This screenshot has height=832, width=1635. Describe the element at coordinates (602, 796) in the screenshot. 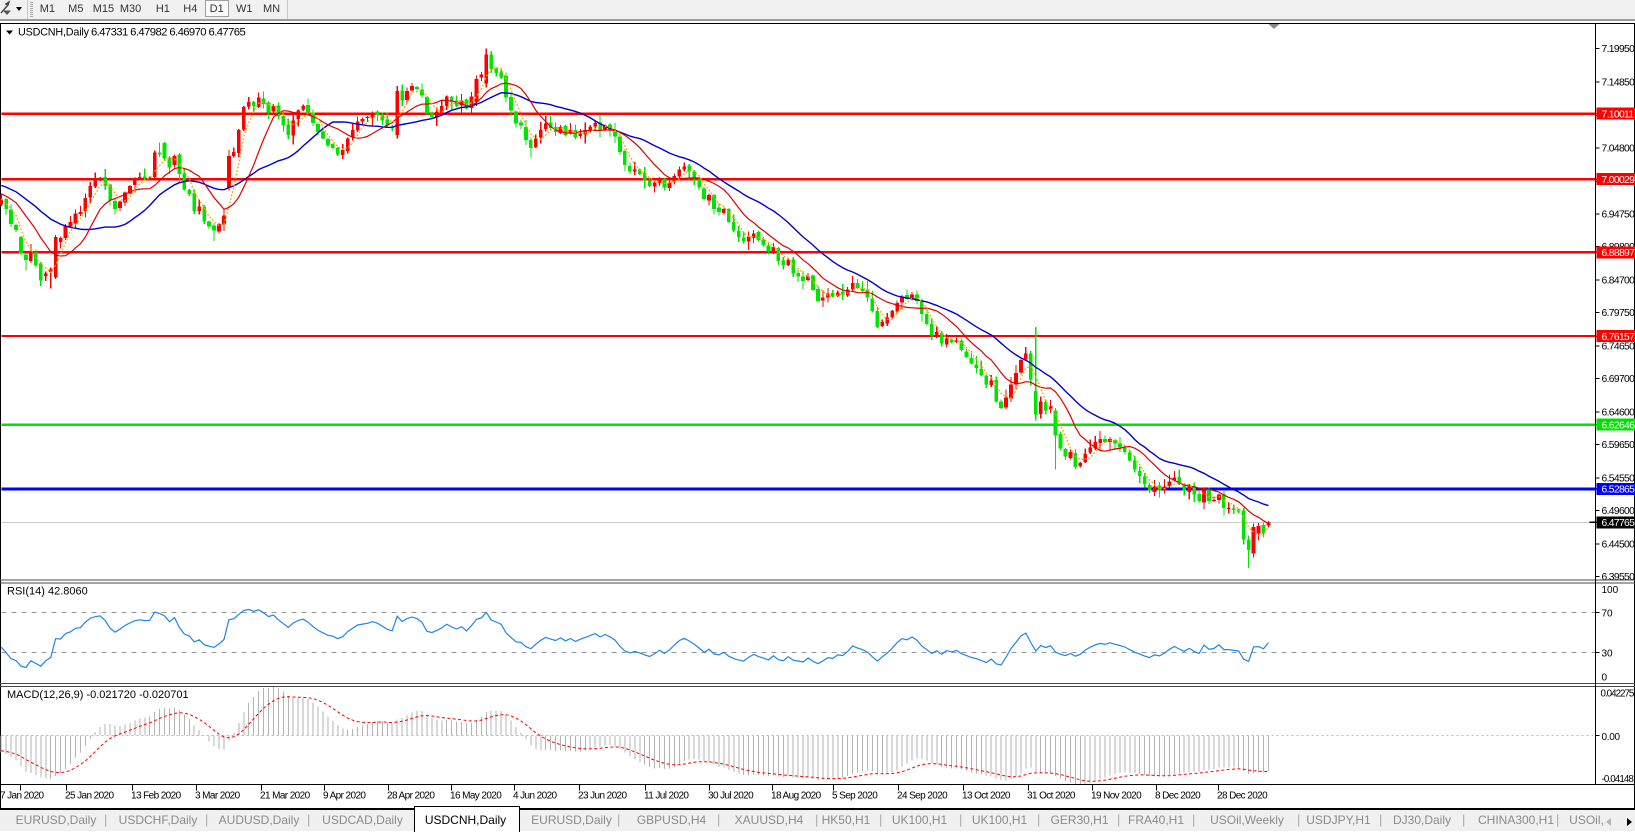

I see `svg-text: 23 Jun 2020` at that location.